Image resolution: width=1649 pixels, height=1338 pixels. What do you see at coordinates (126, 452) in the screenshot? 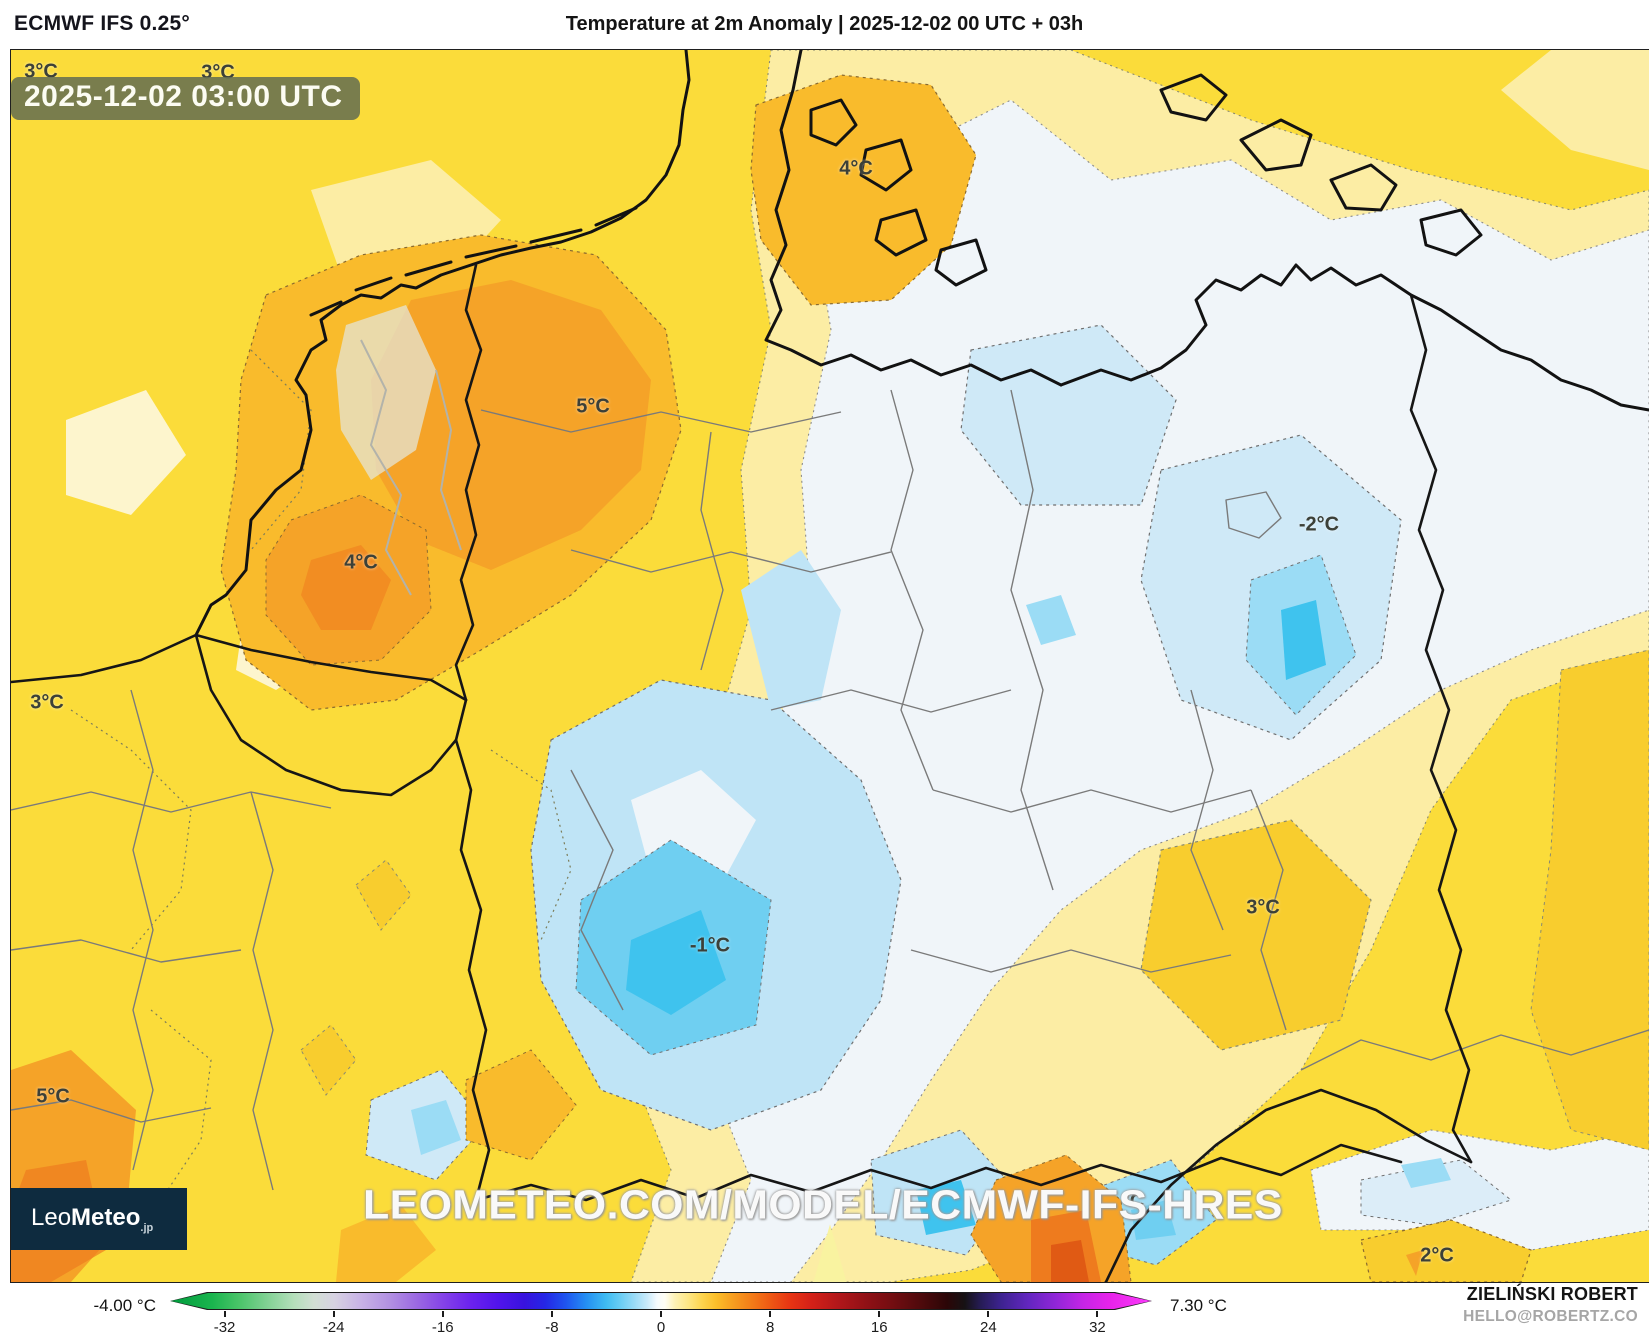
I see `region-pale-nw2` at bounding box center [126, 452].